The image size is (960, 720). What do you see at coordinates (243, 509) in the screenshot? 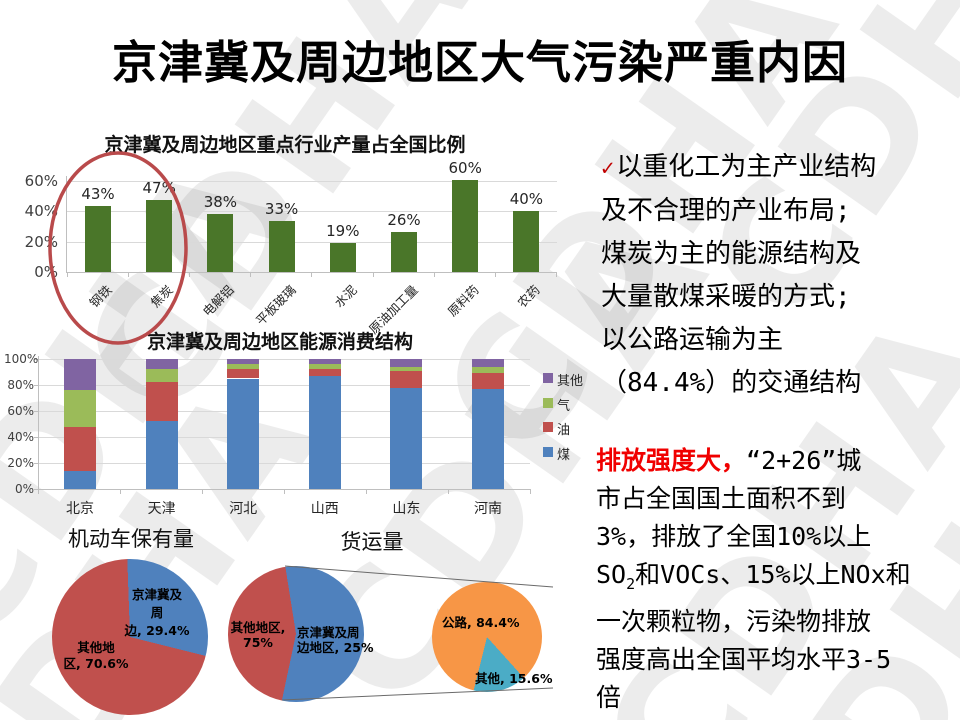
I see `x-category-label: 河北` at bounding box center [243, 509].